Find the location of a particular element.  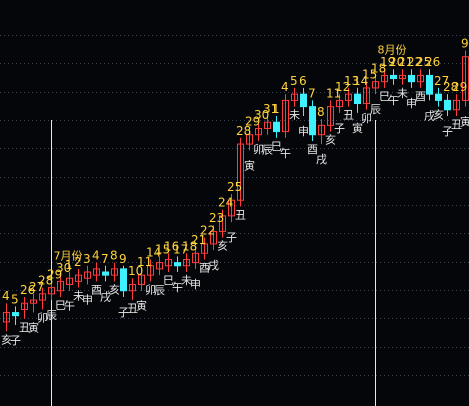

candle-day-label: 21 is located at coordinates (198, 240).